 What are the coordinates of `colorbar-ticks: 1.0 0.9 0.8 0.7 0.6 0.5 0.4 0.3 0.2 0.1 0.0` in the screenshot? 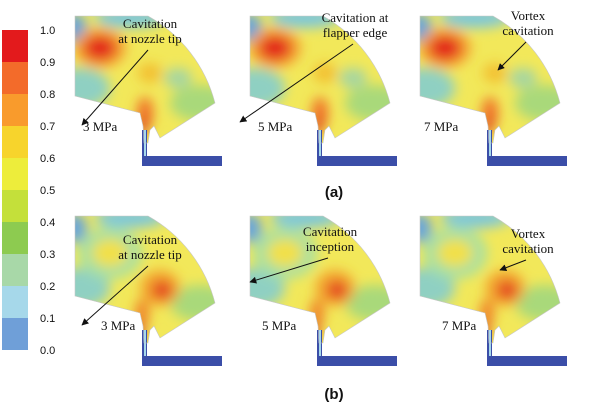 It's located at (47, 191).